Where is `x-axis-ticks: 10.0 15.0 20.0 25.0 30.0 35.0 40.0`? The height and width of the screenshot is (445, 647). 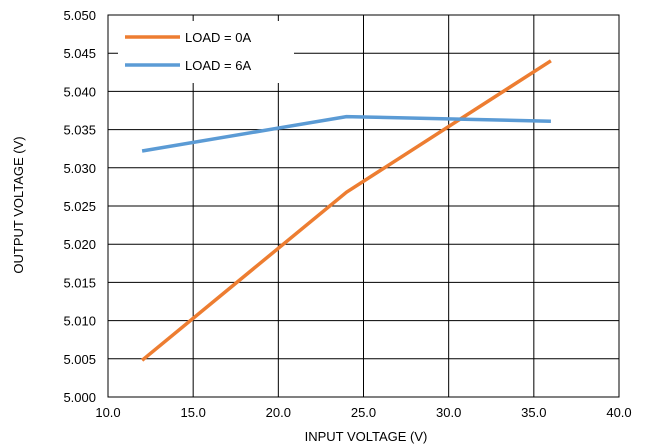 x-axis-ticks: 10.0 15.0 20.0 25.0 30.0 35.0 40.0 is located at coordinates (363, 412).